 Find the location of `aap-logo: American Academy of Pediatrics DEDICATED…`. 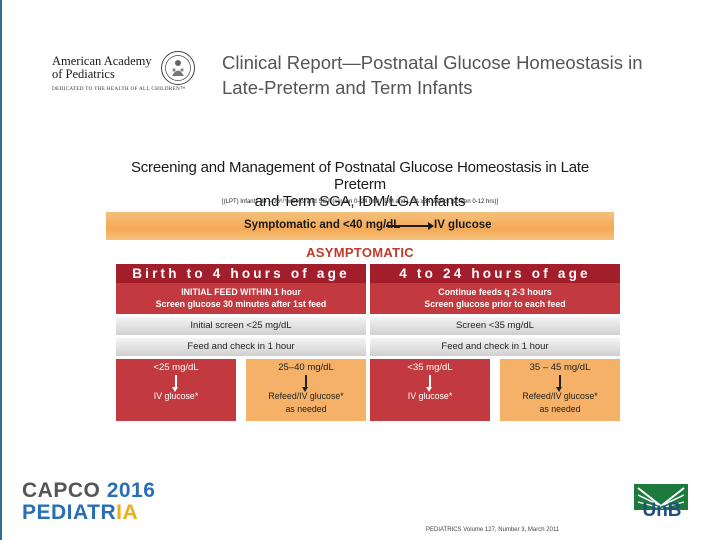

aap-logo: American Academy of Pediatrics DEDICATED… is located at coordinates (127, 73).